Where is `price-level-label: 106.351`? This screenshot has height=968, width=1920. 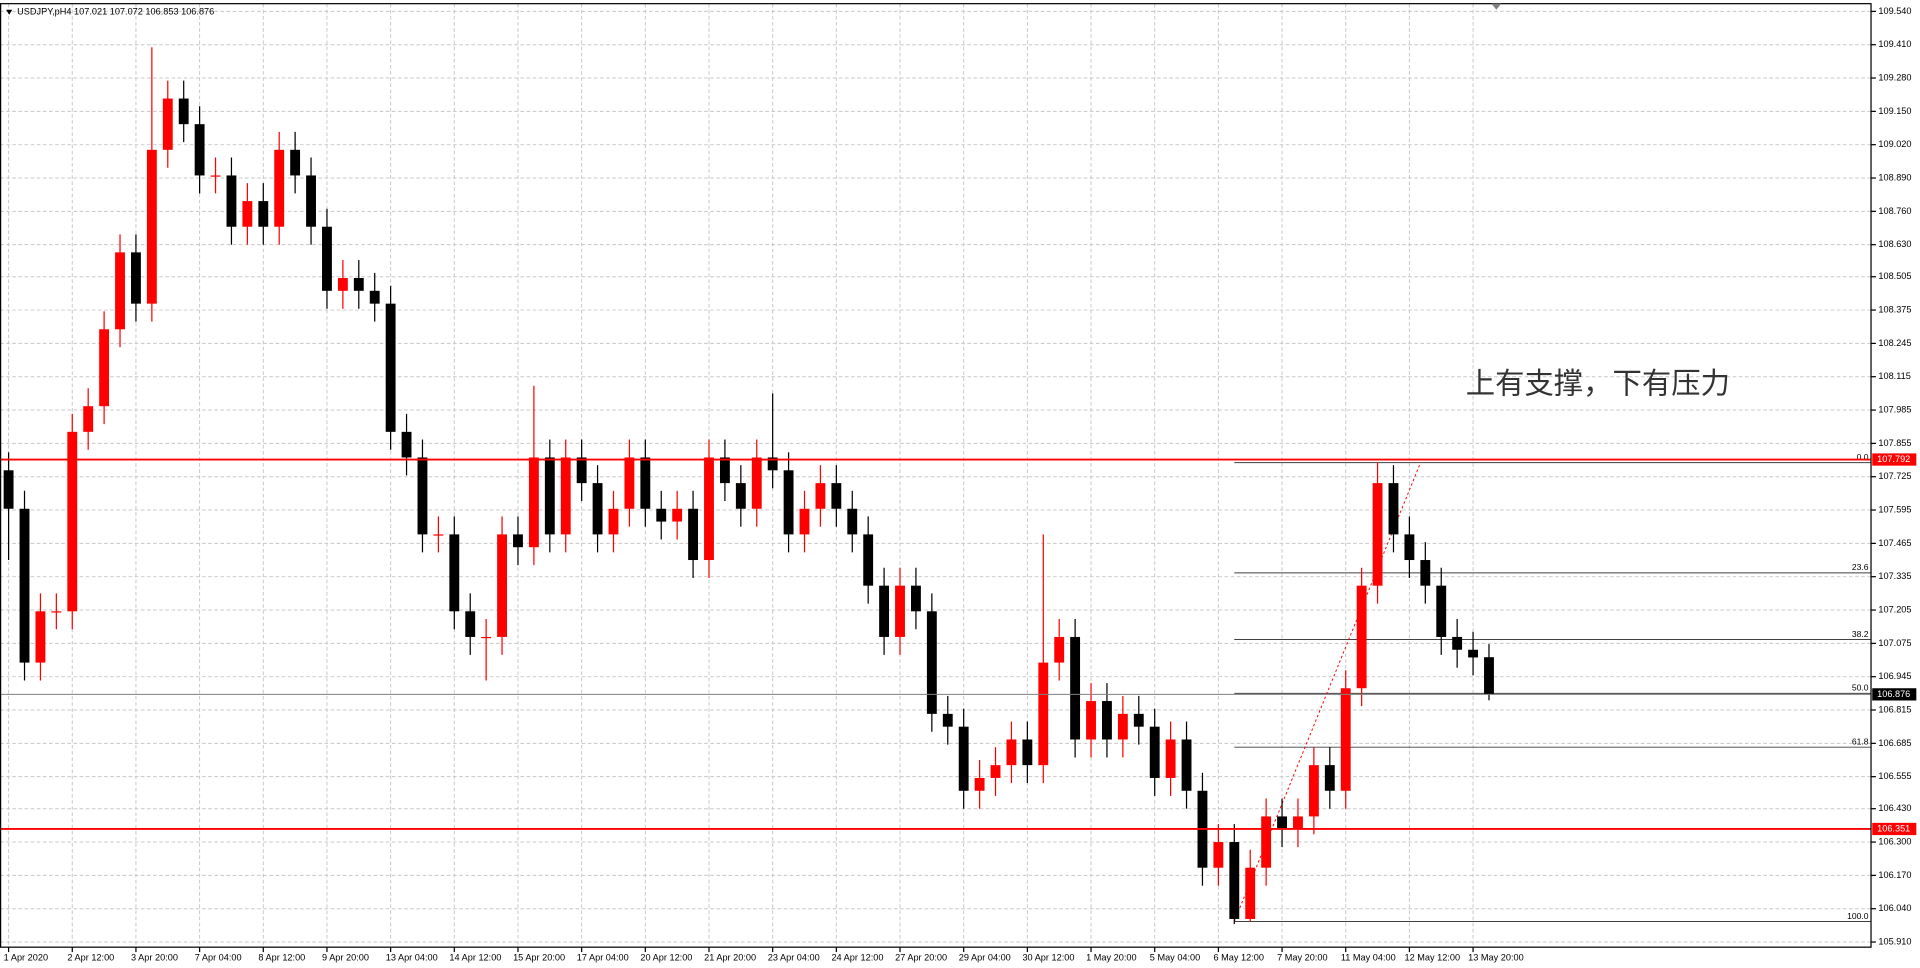 price-level-label: 106.351 is located at coordinates (1893, 828).